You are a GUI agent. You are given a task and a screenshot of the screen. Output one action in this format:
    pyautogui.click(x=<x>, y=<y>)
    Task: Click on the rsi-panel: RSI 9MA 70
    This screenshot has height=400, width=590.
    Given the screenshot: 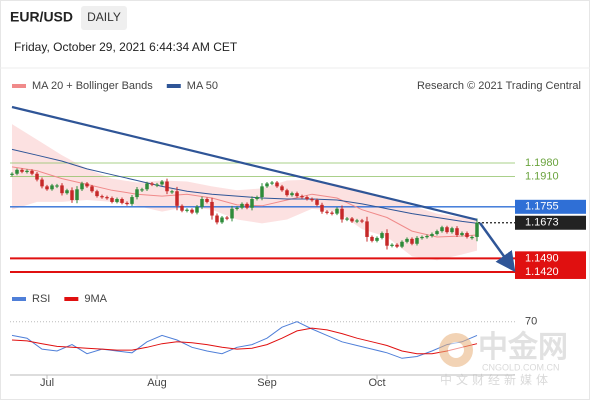 What is the action you would take?
    pyautogui.click(x=273, y=326)
    